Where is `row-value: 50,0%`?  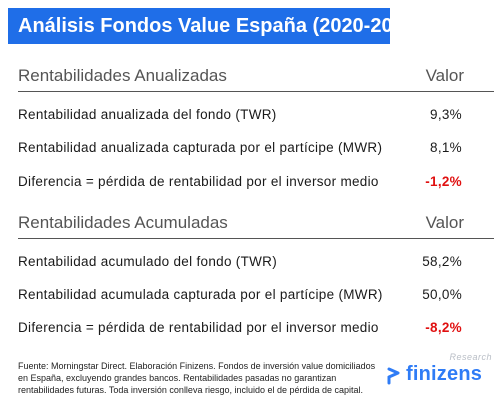 row-value: 50,0% is located at coordinates (442, 294).